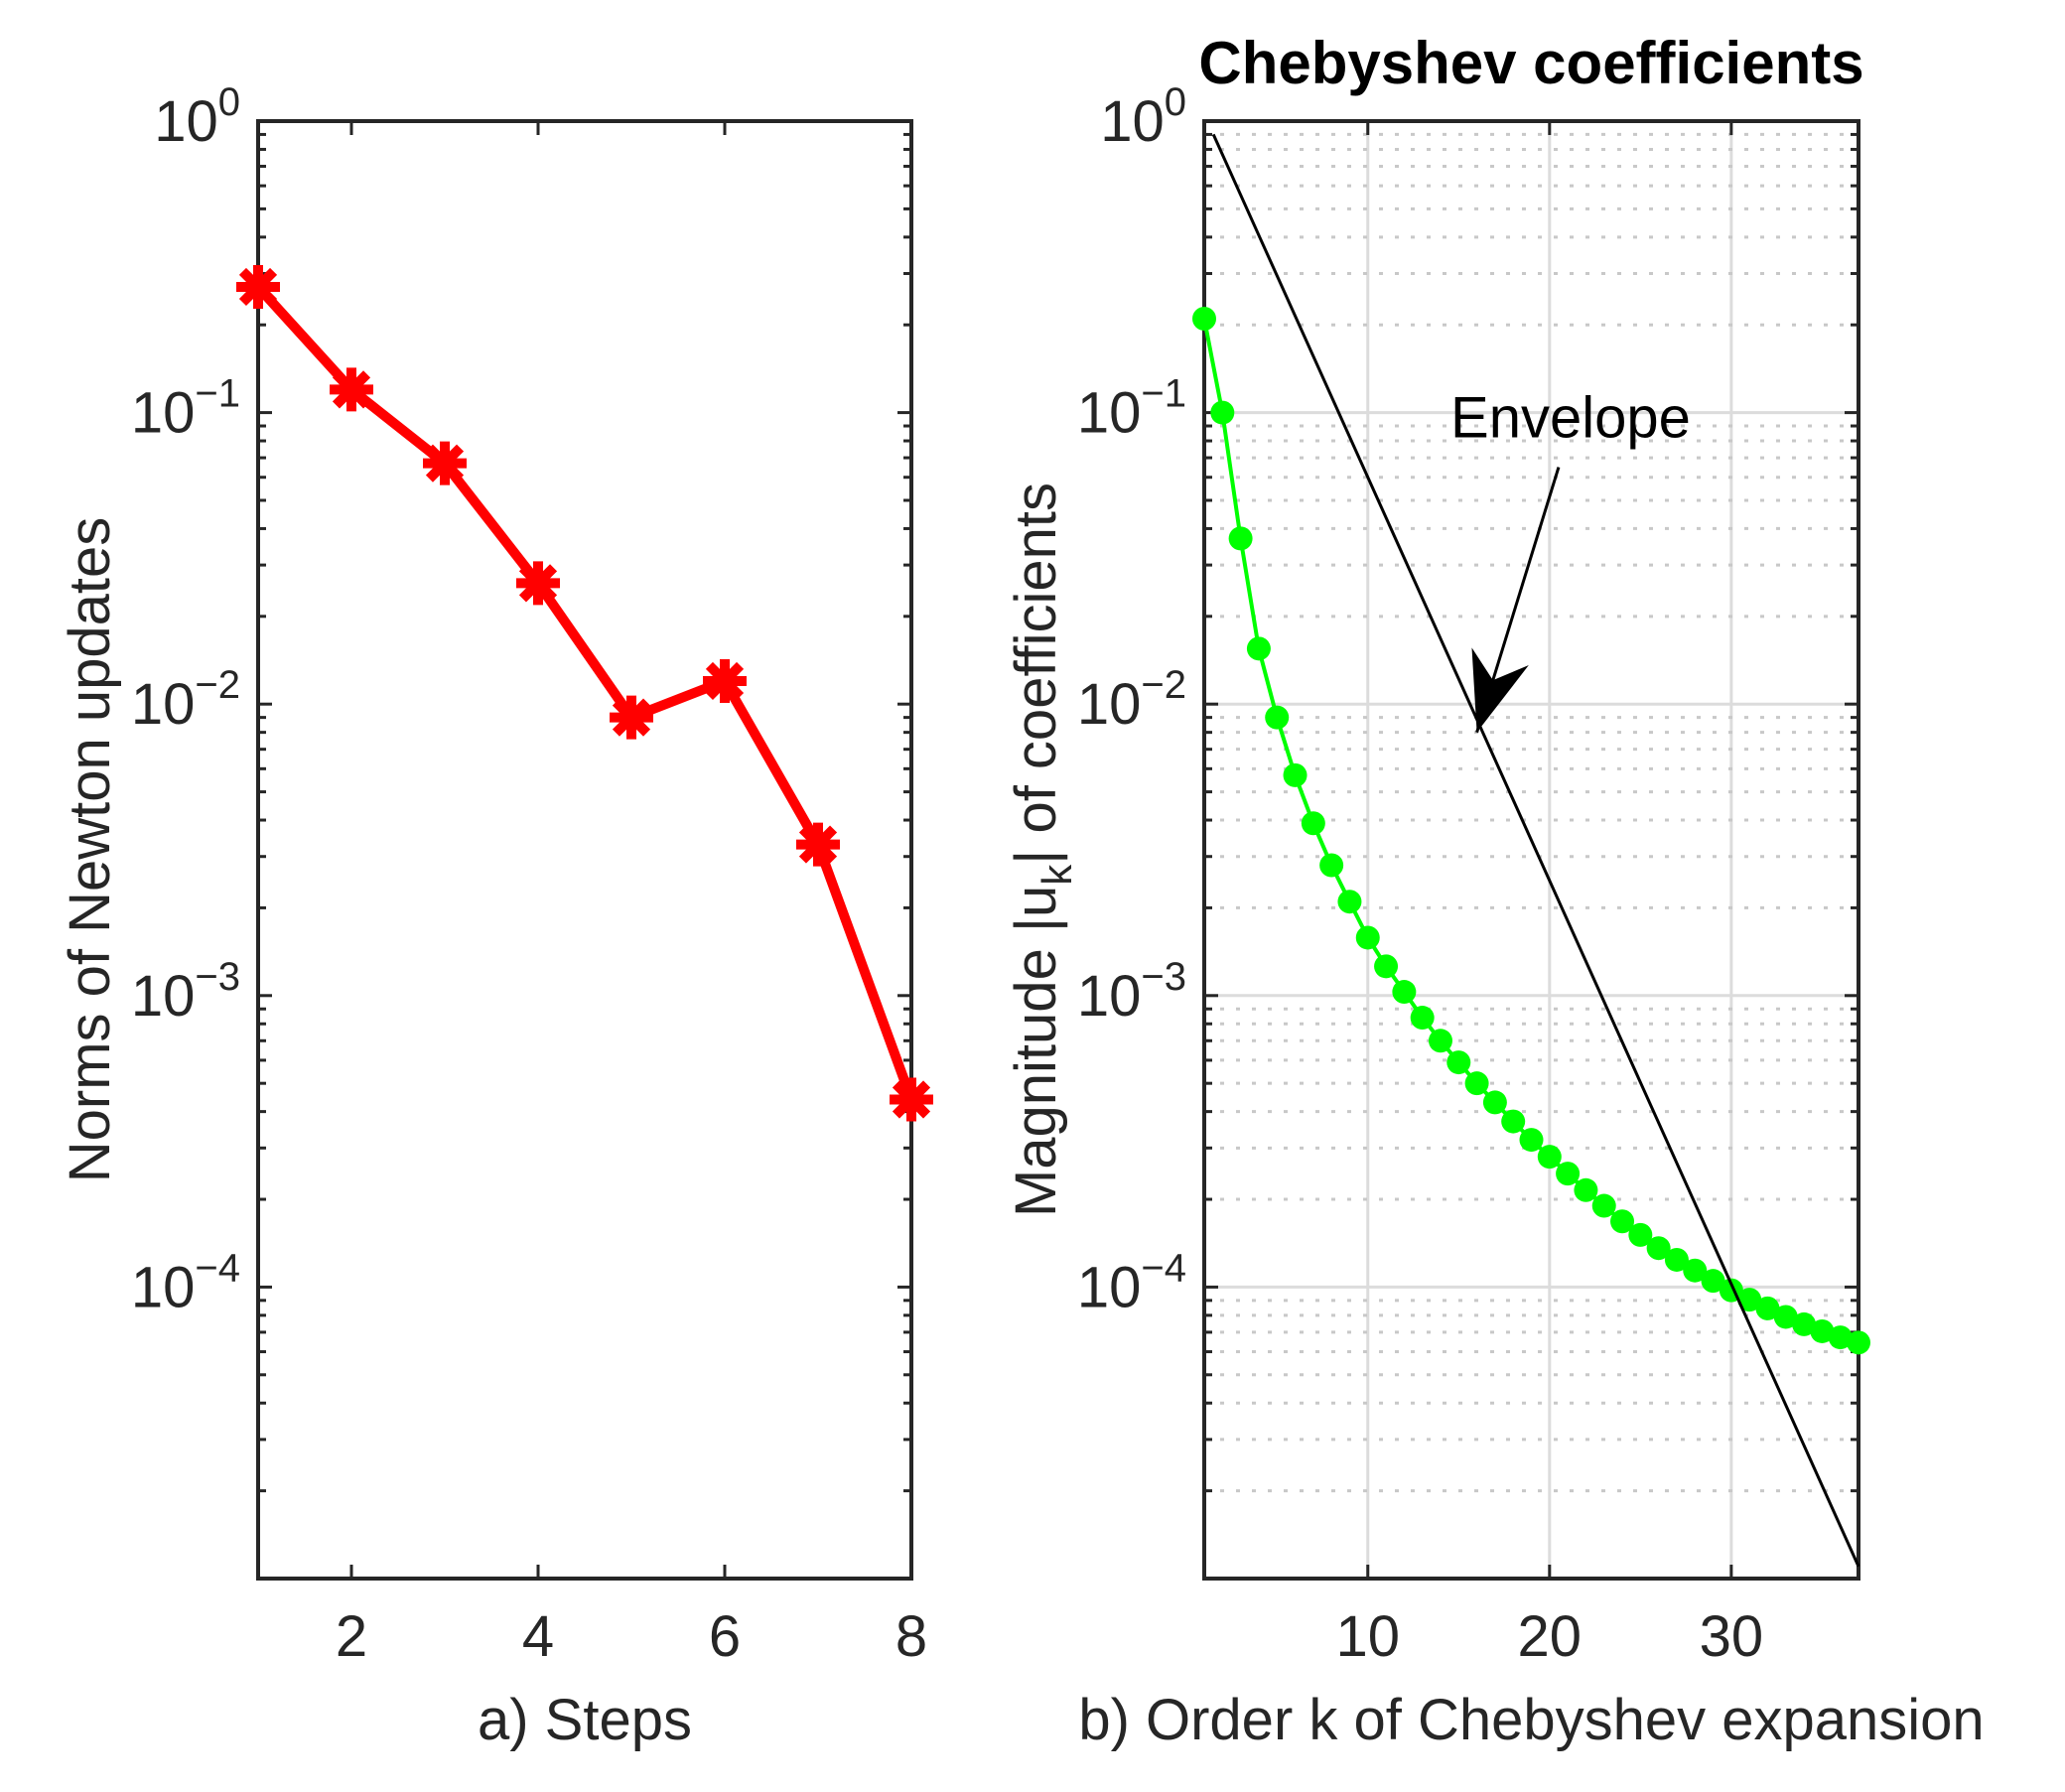 The image size is (2065, 1792). Describe the element at coordinates (1531, 1720) in the screenshot. I see `x-axis-label: b) Order k of Chebyshev expansion` at that location.